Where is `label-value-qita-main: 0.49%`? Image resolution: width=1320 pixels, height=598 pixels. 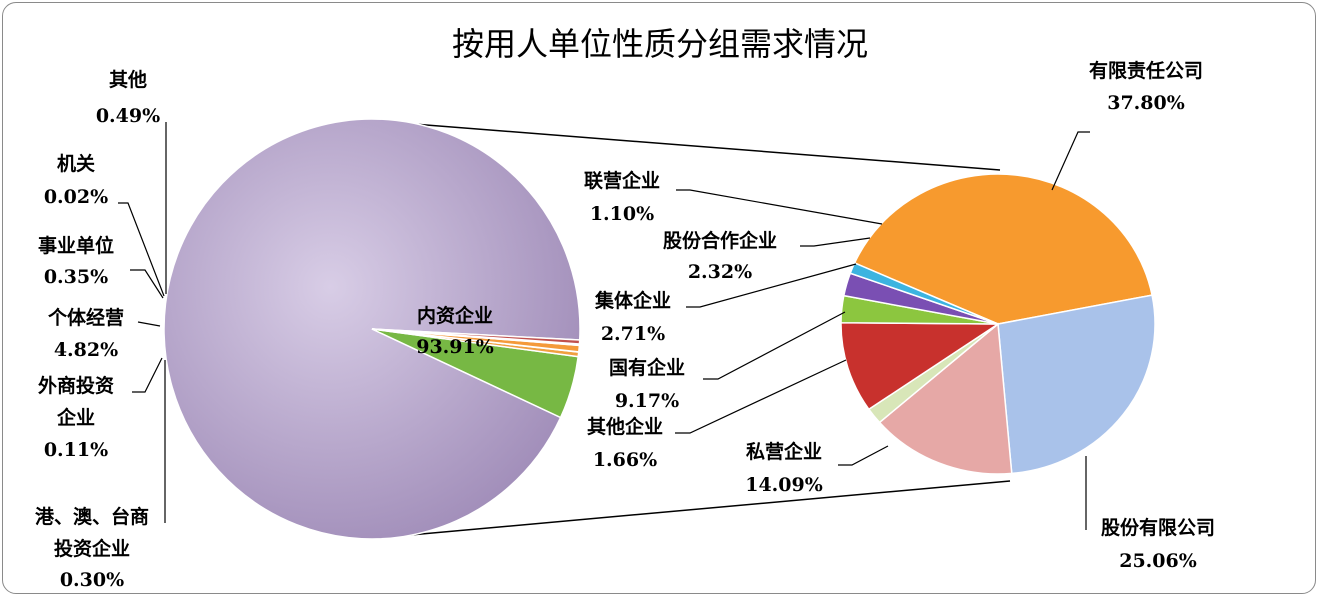
label-value-qita-main: 0.49% is located at coordinates (128, 116).